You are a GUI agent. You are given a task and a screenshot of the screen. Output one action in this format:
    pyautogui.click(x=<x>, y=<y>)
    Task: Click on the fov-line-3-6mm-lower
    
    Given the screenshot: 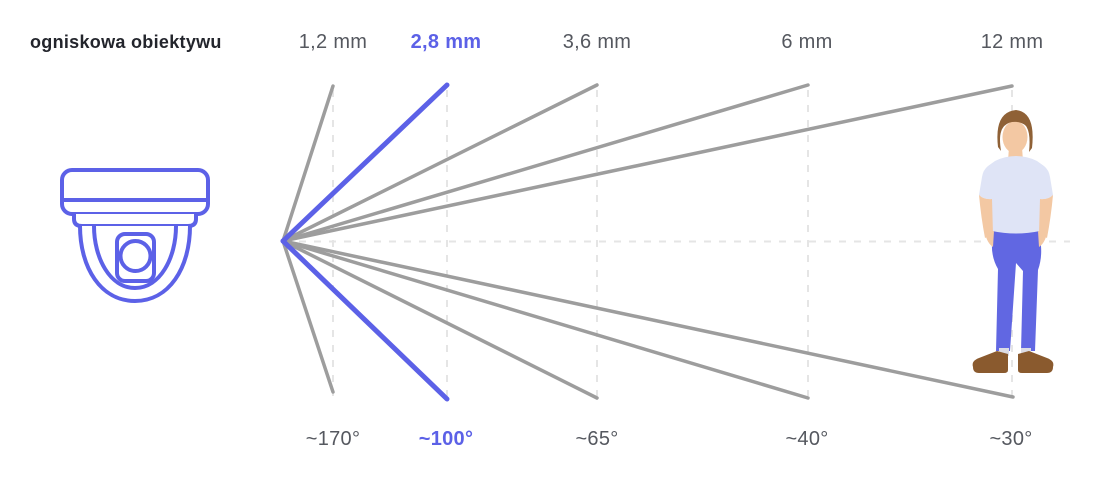 What is the action you would take?
    pyautogui.click(x=440, y=319)
    